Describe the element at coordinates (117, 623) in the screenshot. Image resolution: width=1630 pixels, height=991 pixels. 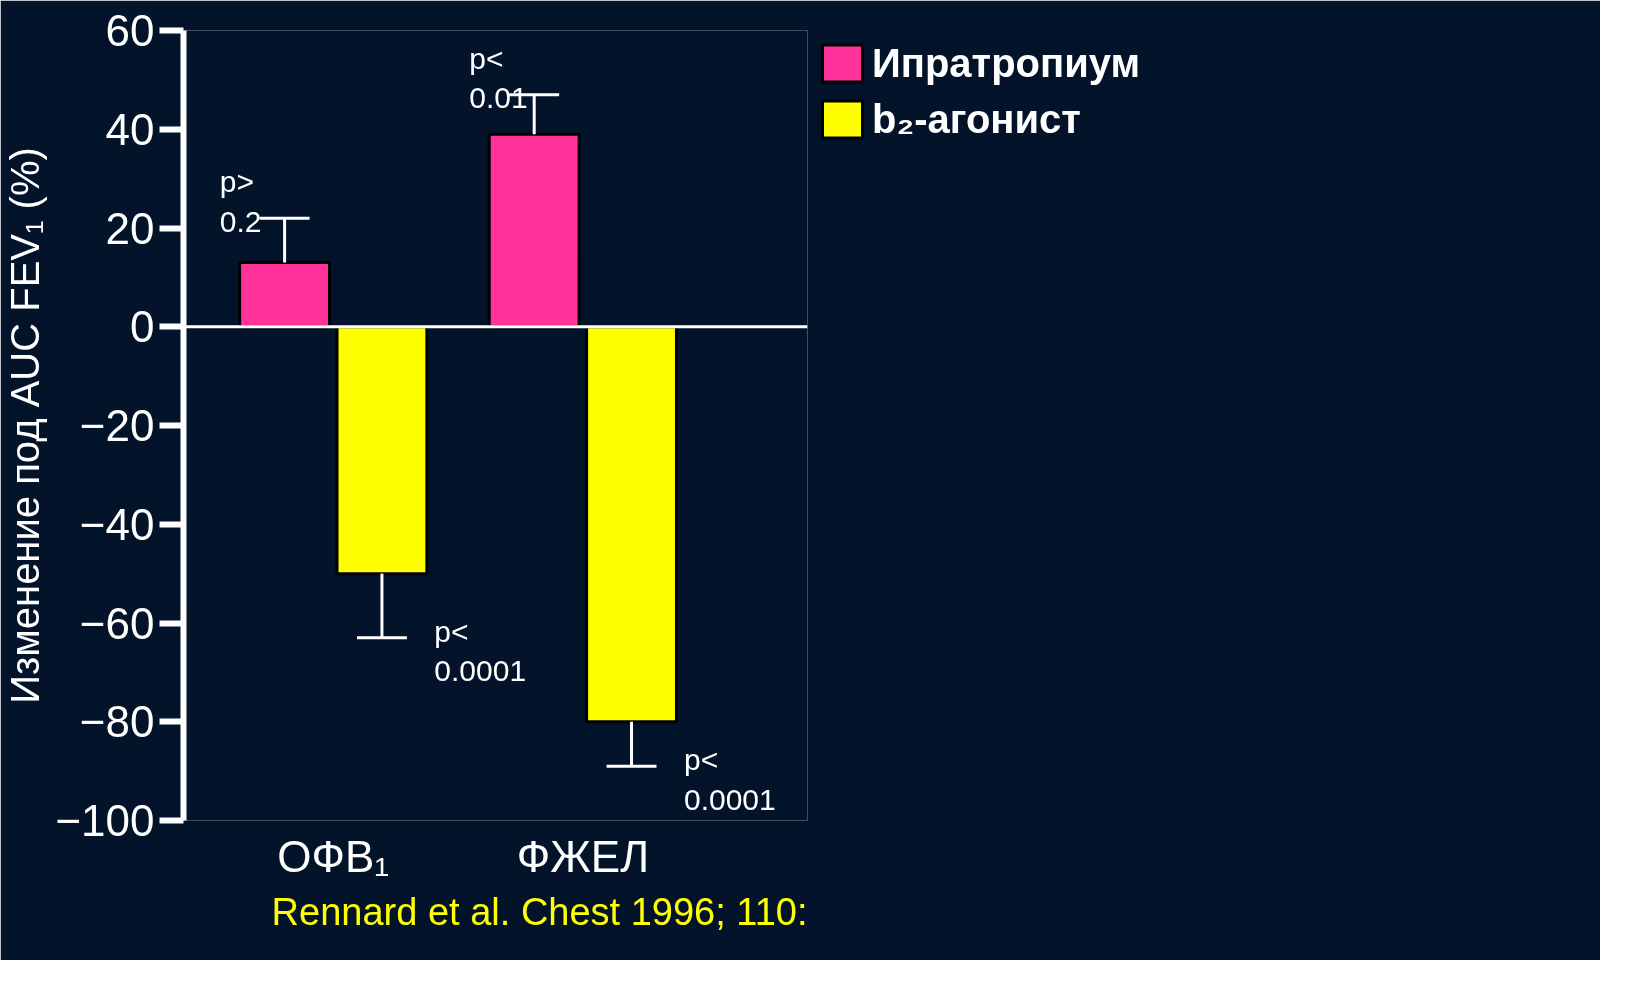
I see `y-tick-label: −60` at that location.